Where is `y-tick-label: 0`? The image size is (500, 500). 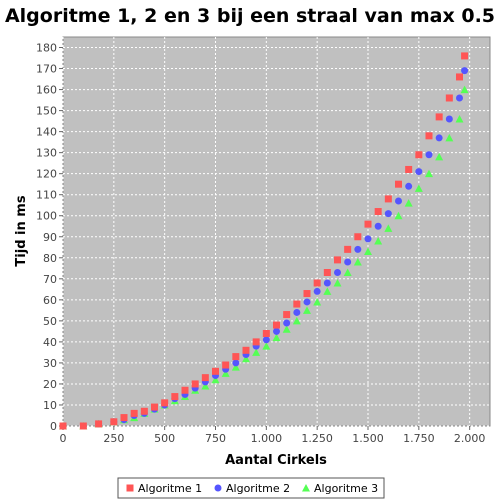
y-tick-label: 0 is located at coordinates (53, 426).